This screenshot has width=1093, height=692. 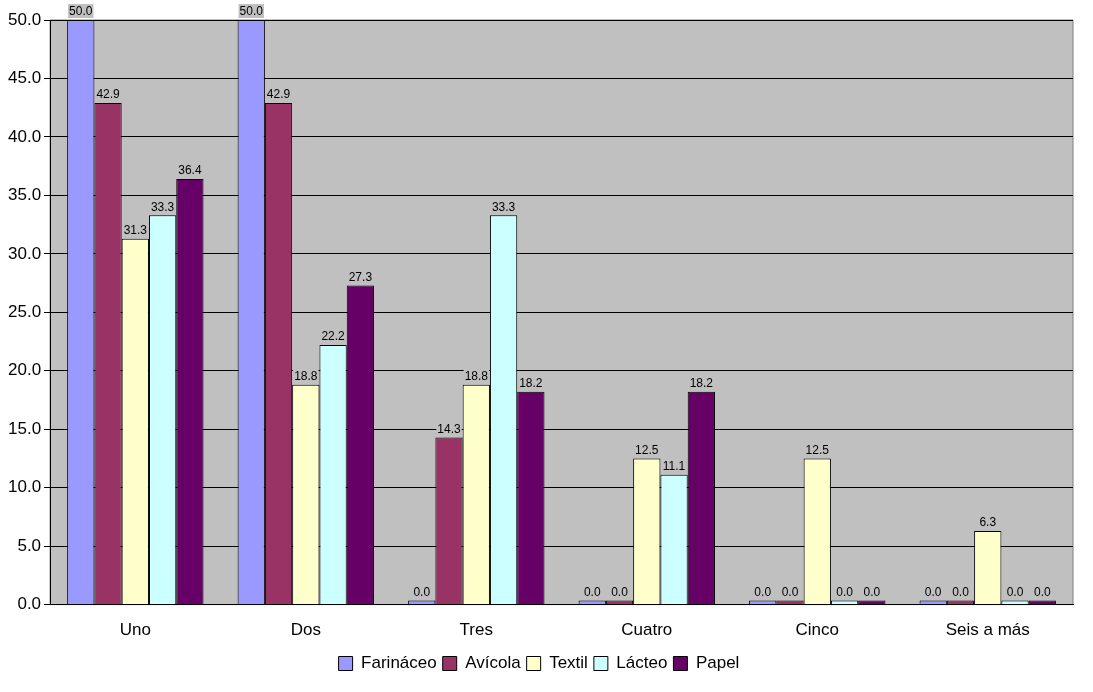 What do you see at coordinates (717, 663) in the screenshot?
I see `legend-label: Papel` at bounding box center [717, 663].